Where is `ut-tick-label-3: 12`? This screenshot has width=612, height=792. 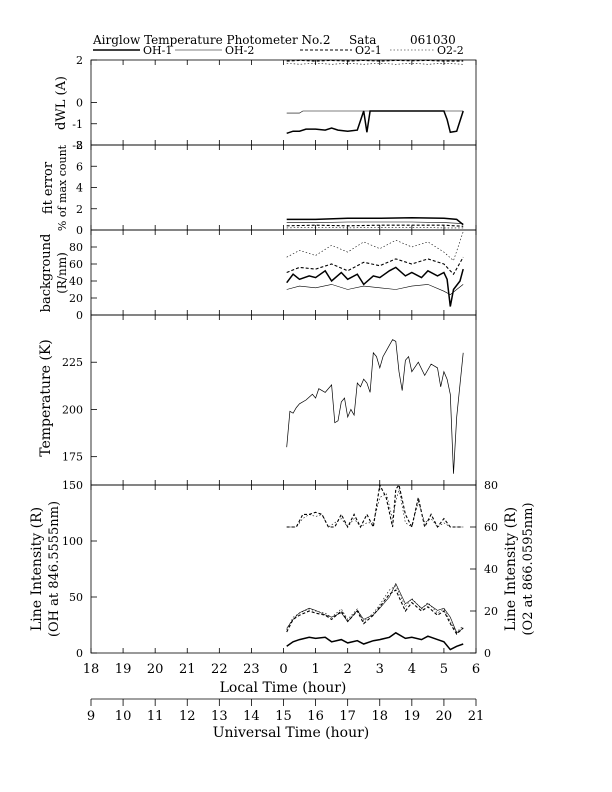 ut-tick-label-3: 12 is located at coordinates (187, 716).